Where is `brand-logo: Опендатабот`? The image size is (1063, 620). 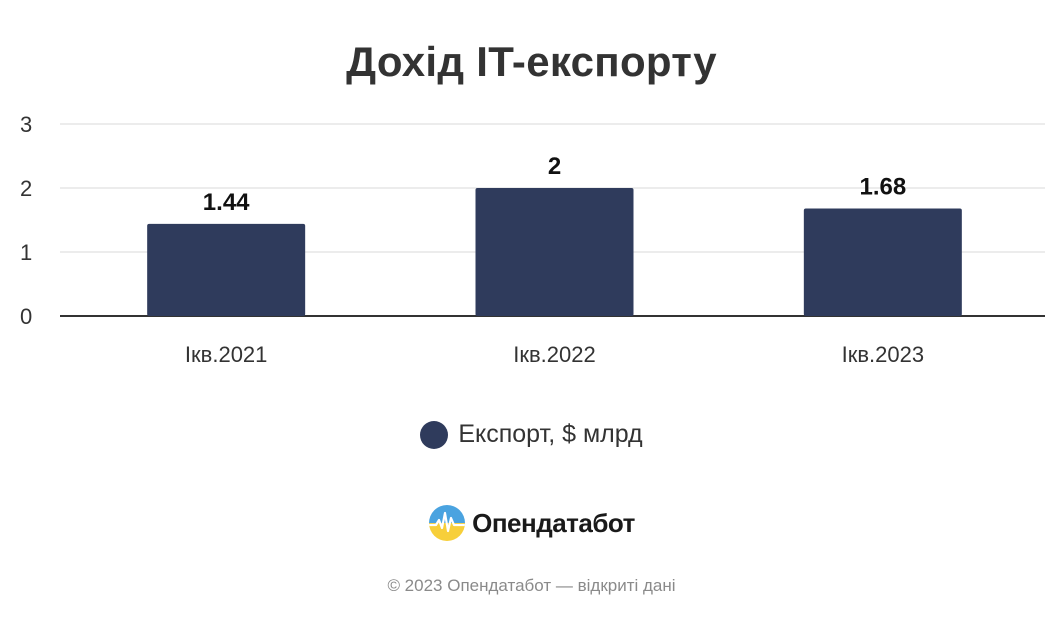
brand-logo: Опендатабот is located at coordinates (531, 523).